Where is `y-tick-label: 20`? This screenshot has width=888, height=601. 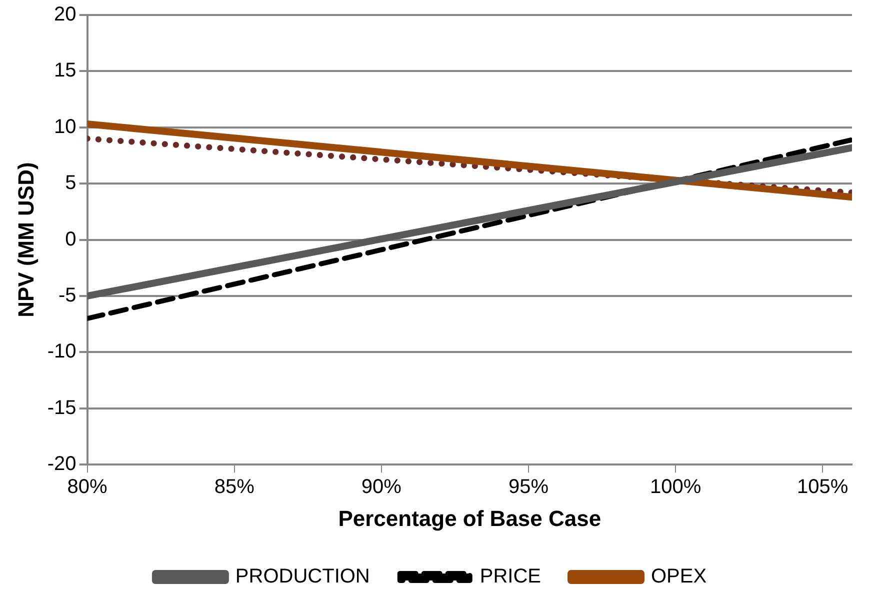 y-tick-label: 20 is located at coordinates (65, 15).